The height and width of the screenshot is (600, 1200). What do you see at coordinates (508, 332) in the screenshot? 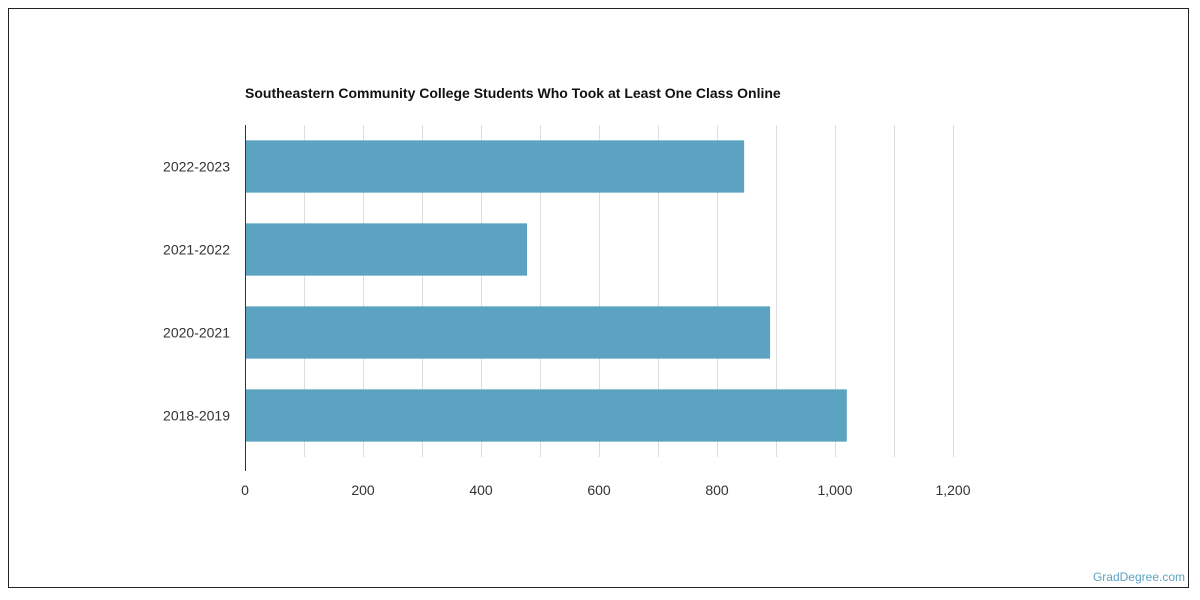
I see `bar-2020-2021` at bounding box center [508, 332].